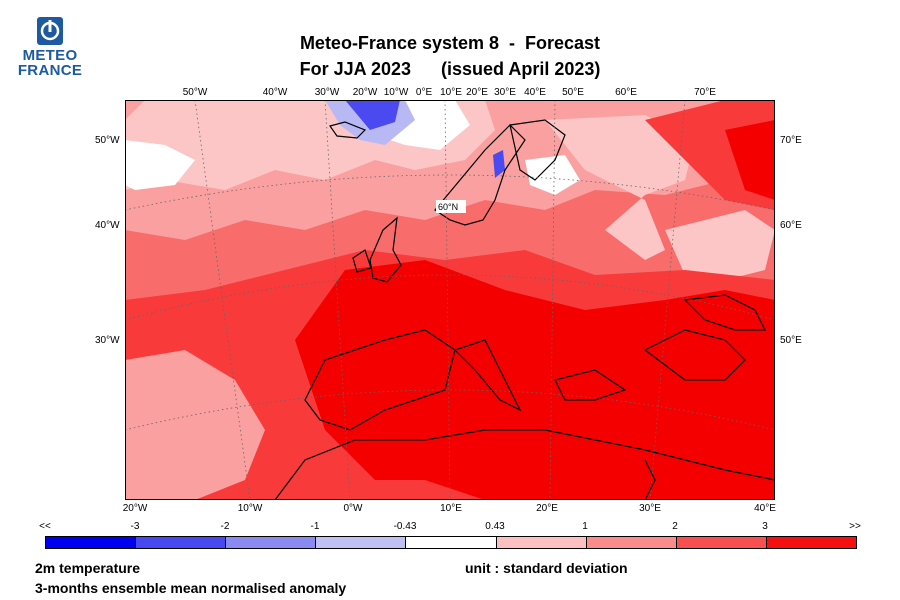 The height and width of the screenshot is (600, 900). I want to click on colorbar-label: -2, so click(225, 526).